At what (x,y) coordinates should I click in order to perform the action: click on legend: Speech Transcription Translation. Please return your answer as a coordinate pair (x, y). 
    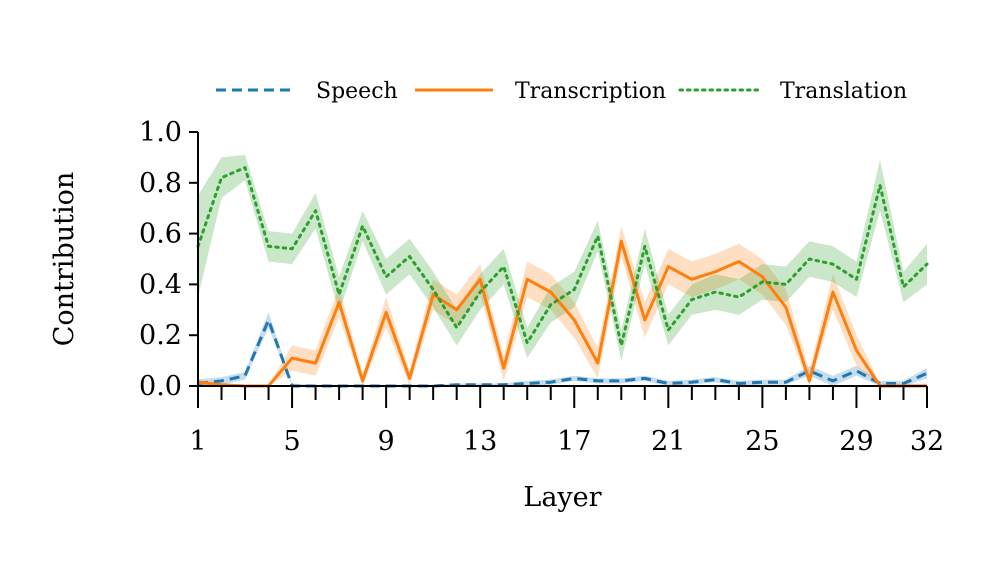
    Looking at the image, I should click on (561, 91).